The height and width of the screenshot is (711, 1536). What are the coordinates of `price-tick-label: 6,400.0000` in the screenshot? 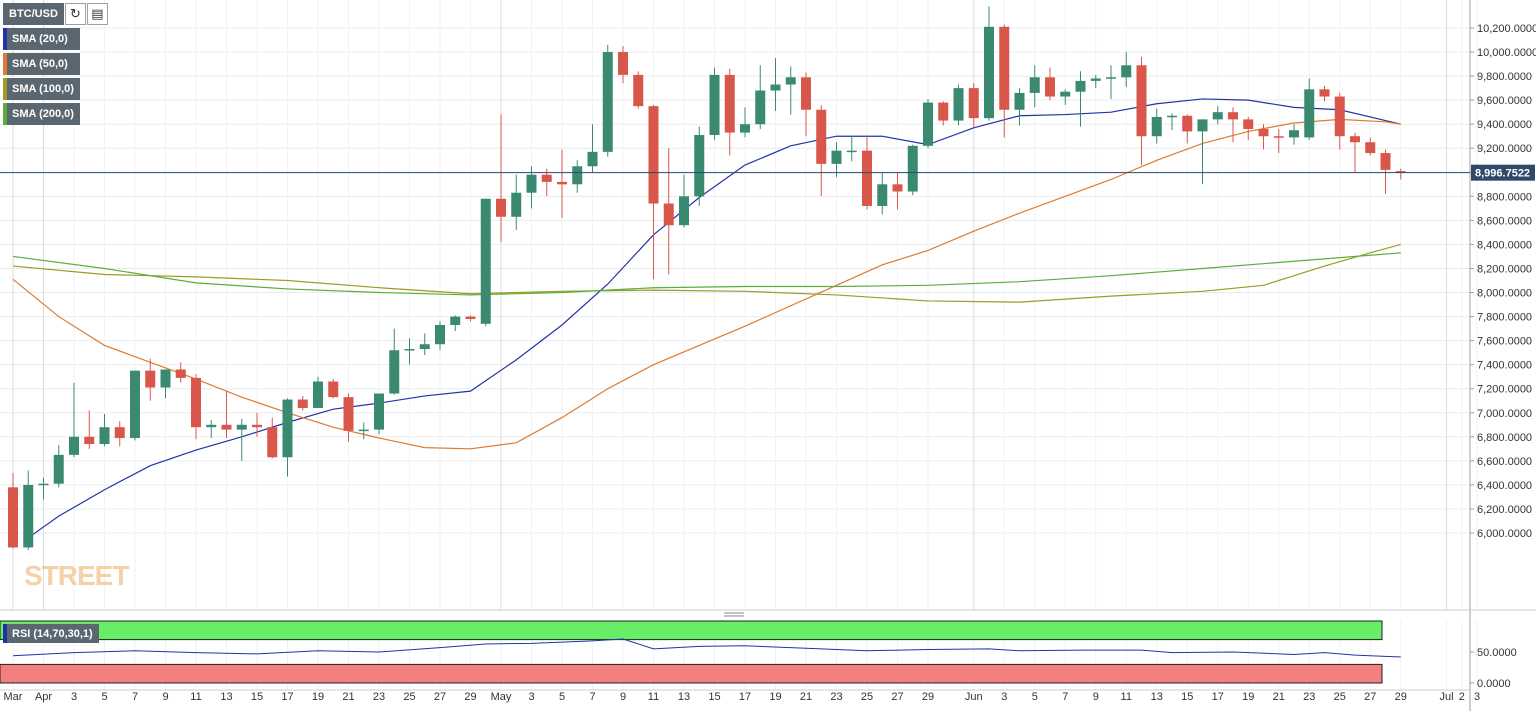 It's located at (1504, 486).